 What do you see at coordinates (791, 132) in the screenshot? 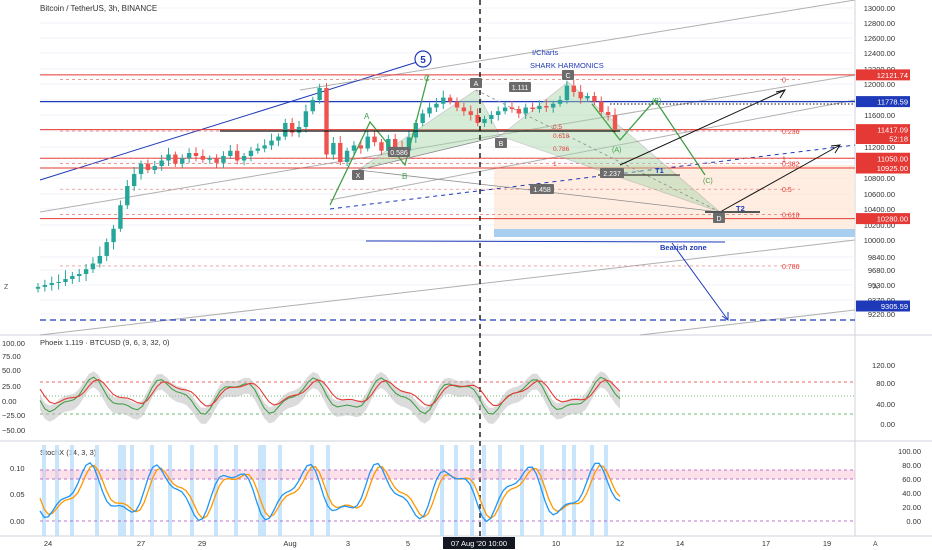
I see `fib-label: 0.236` at bounding box center [791, 132].